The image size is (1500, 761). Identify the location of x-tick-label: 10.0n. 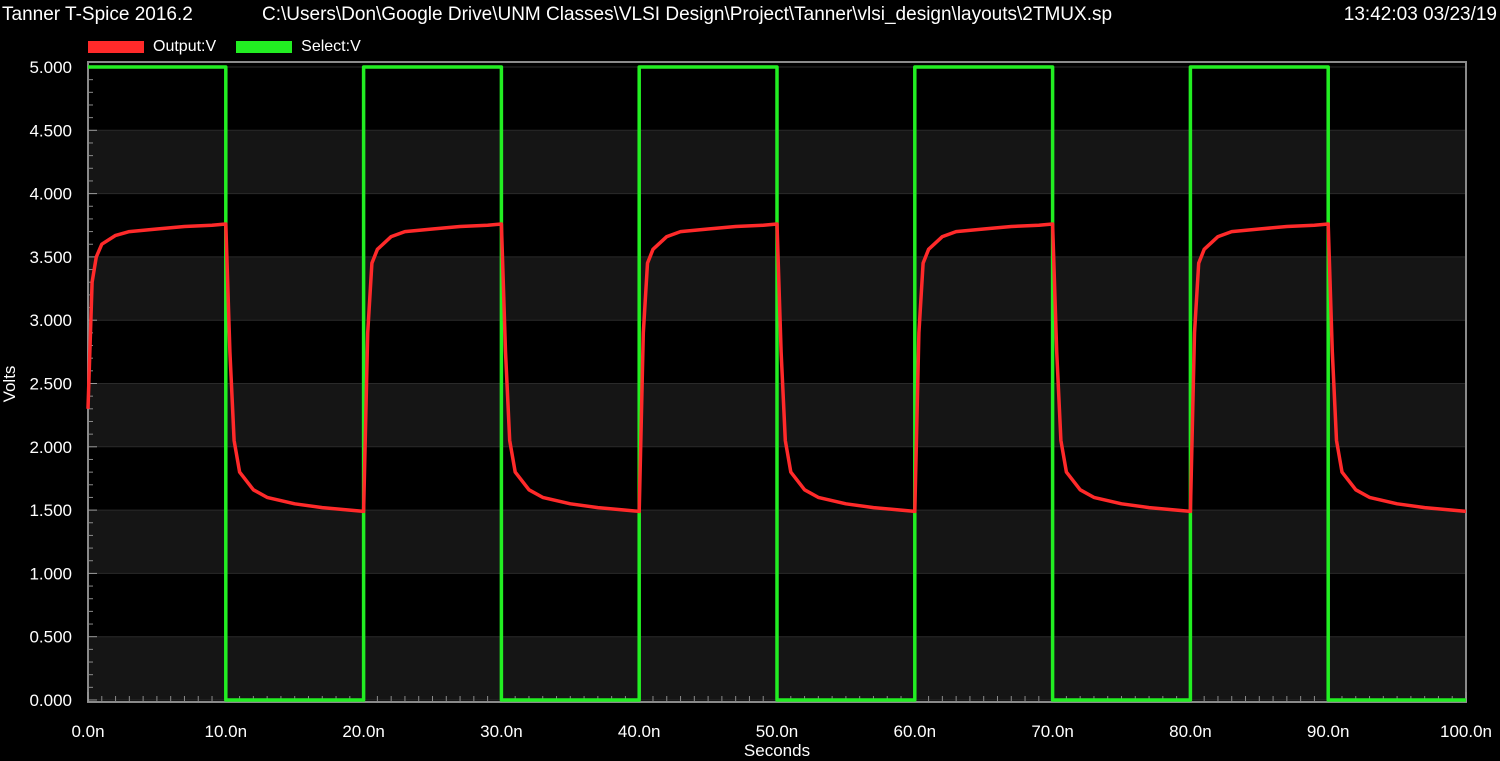
(226, 731).